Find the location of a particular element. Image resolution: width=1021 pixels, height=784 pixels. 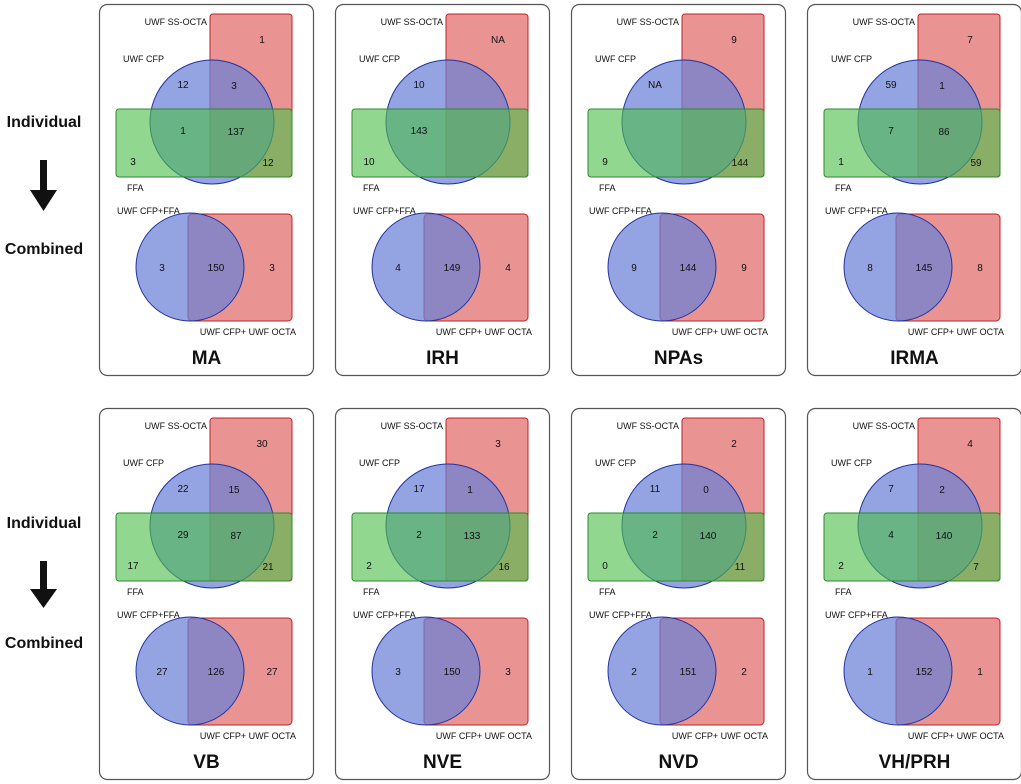

combined-left-count: 8 is located at coordinates (870, 268).